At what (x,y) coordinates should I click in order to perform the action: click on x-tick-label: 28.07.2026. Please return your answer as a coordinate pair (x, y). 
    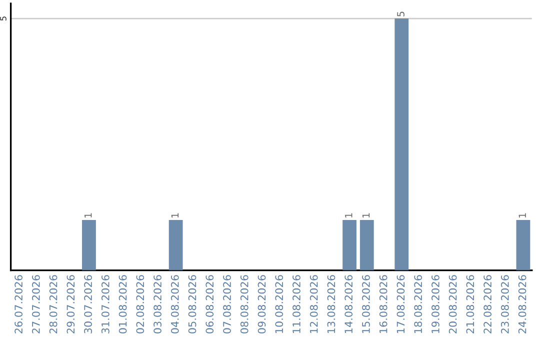
    Looking at the image, I should click on (53, 304).